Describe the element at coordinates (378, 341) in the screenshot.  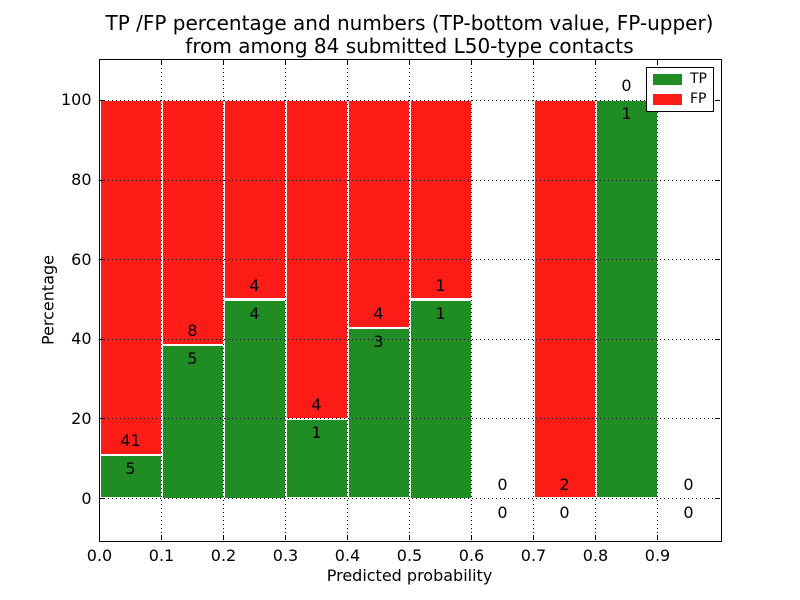
I see `tp-count-label: 3` at that location.